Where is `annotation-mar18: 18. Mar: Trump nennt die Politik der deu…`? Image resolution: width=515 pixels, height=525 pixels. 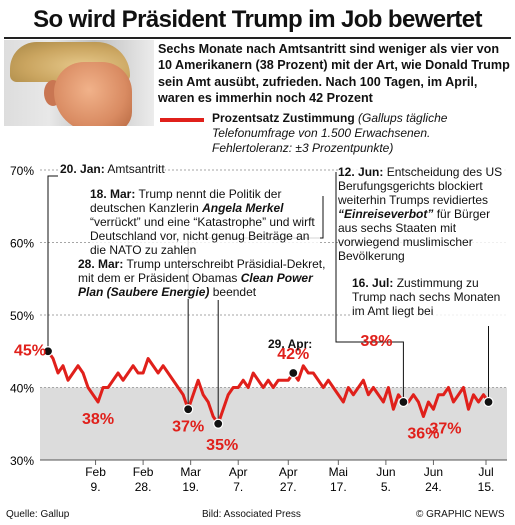
annotation-mar18: 18. Mar: Trump nennt die Politik der deu… is located at coordinates (205, 222).